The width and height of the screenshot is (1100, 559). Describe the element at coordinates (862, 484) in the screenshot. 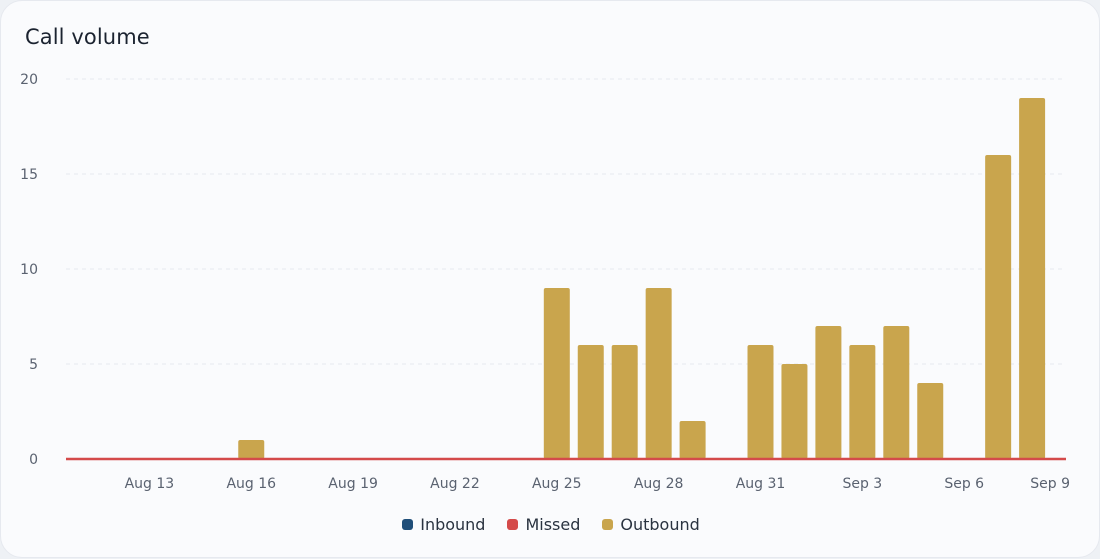

I see `x-tick-label: Sep 3` at that location.